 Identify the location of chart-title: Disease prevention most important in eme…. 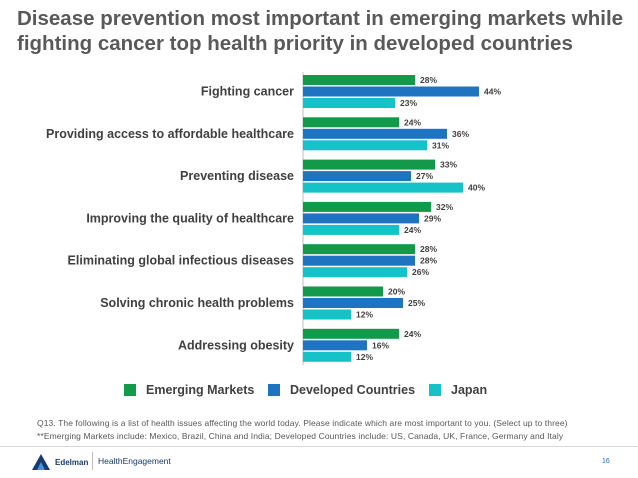
(320, 31).